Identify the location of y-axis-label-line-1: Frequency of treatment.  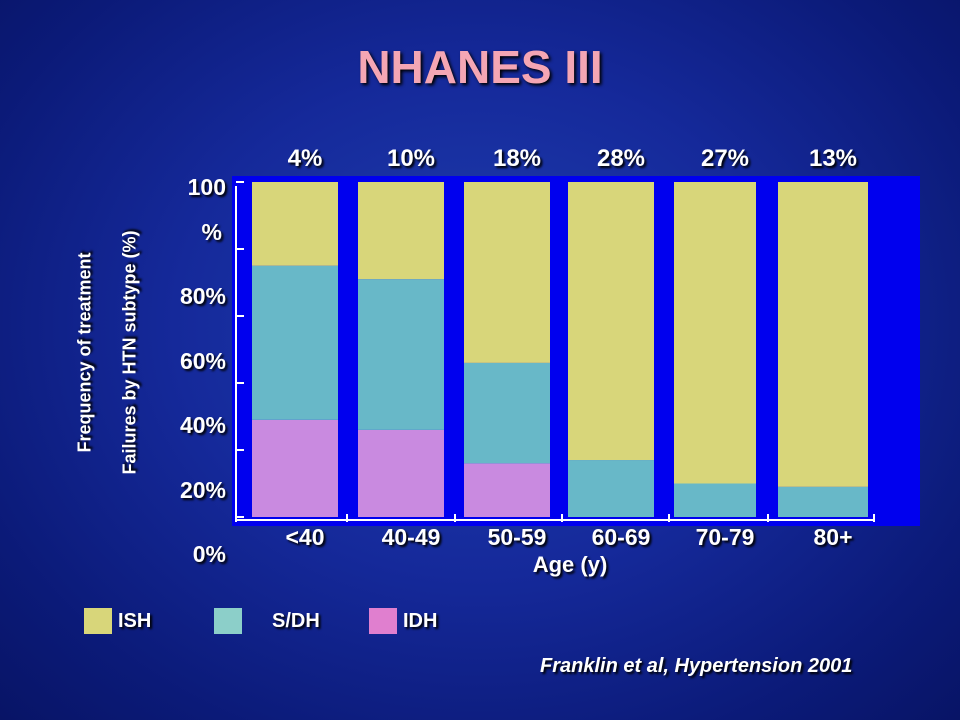
(84, 352).